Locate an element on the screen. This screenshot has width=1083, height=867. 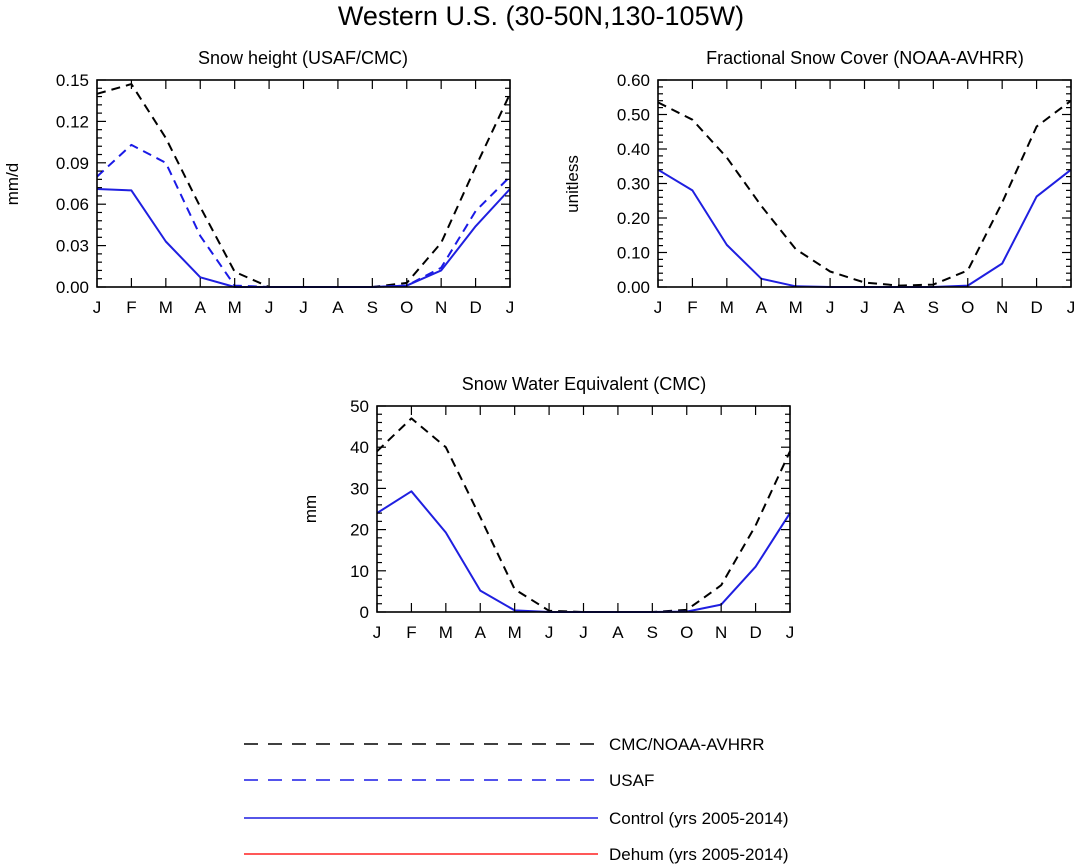
legend-label: USAF is located at coordinates (631, 780).